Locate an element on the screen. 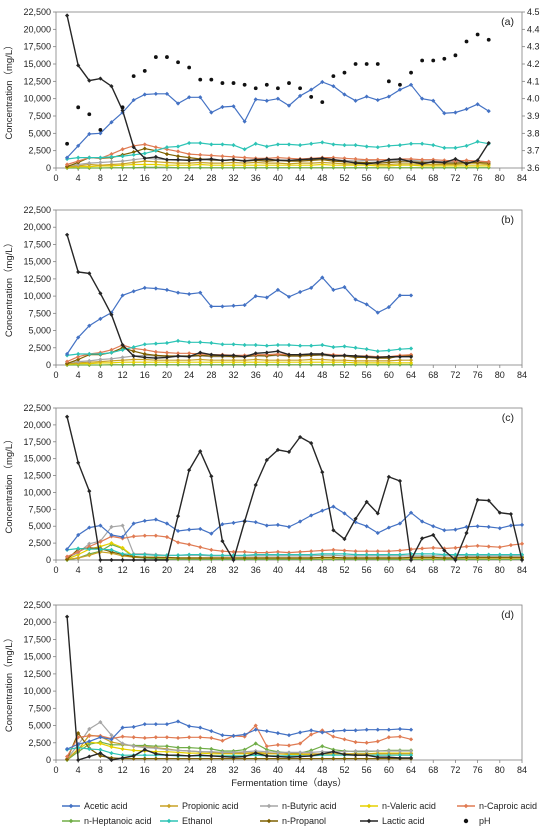 The width and height of the screenshot is (550, 832). x-tick-label: 68 is located at coordinates (433, 178).